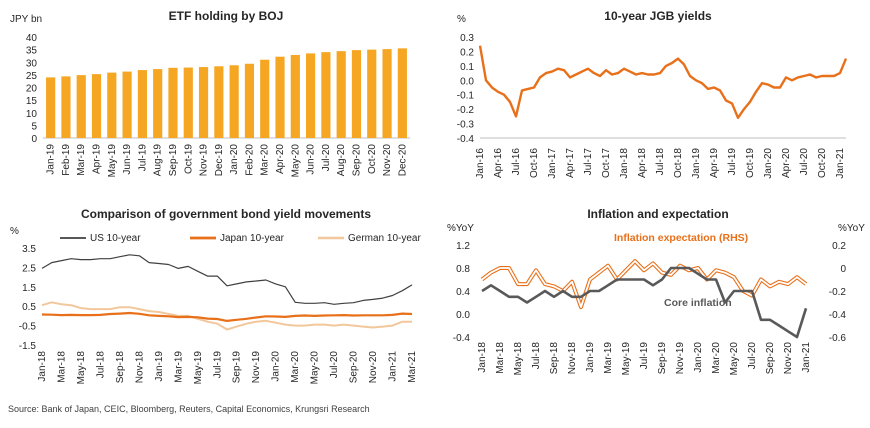 Image resolution: width=870 pixels, height=428 pixels. I want to click on y-tick-label: 20, so click(32, 89).